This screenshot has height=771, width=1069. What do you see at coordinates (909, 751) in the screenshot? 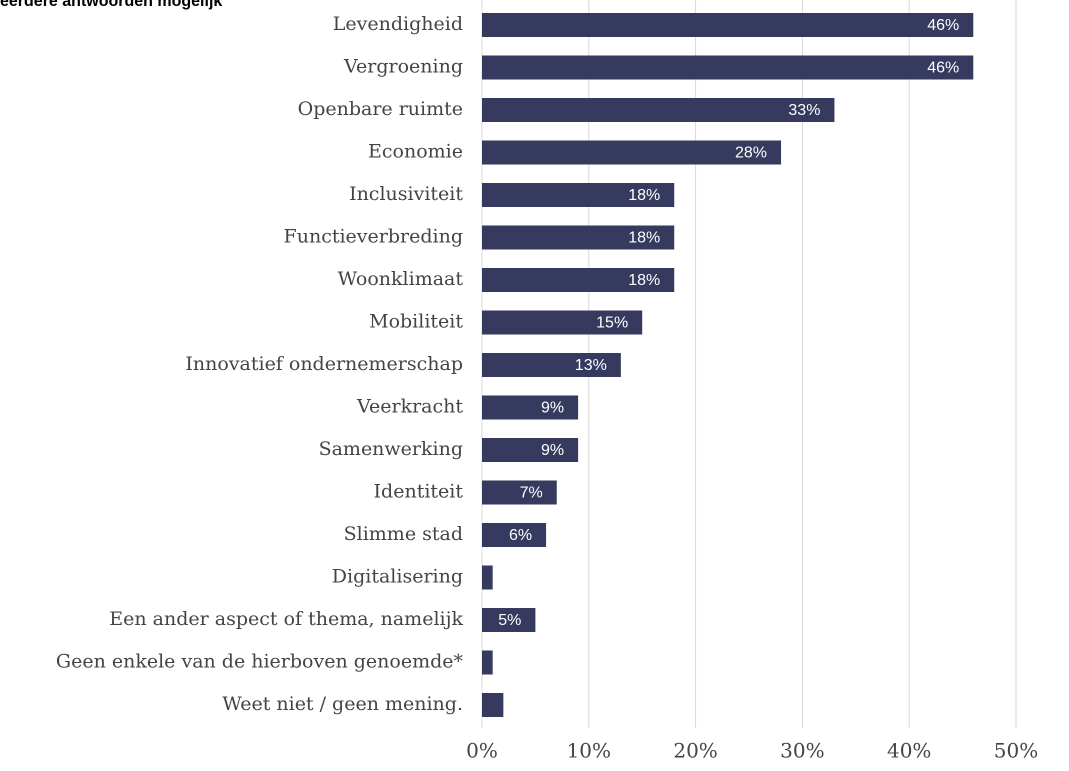
I see `x-tick-label: 40%` at bounding box center [909, 751].